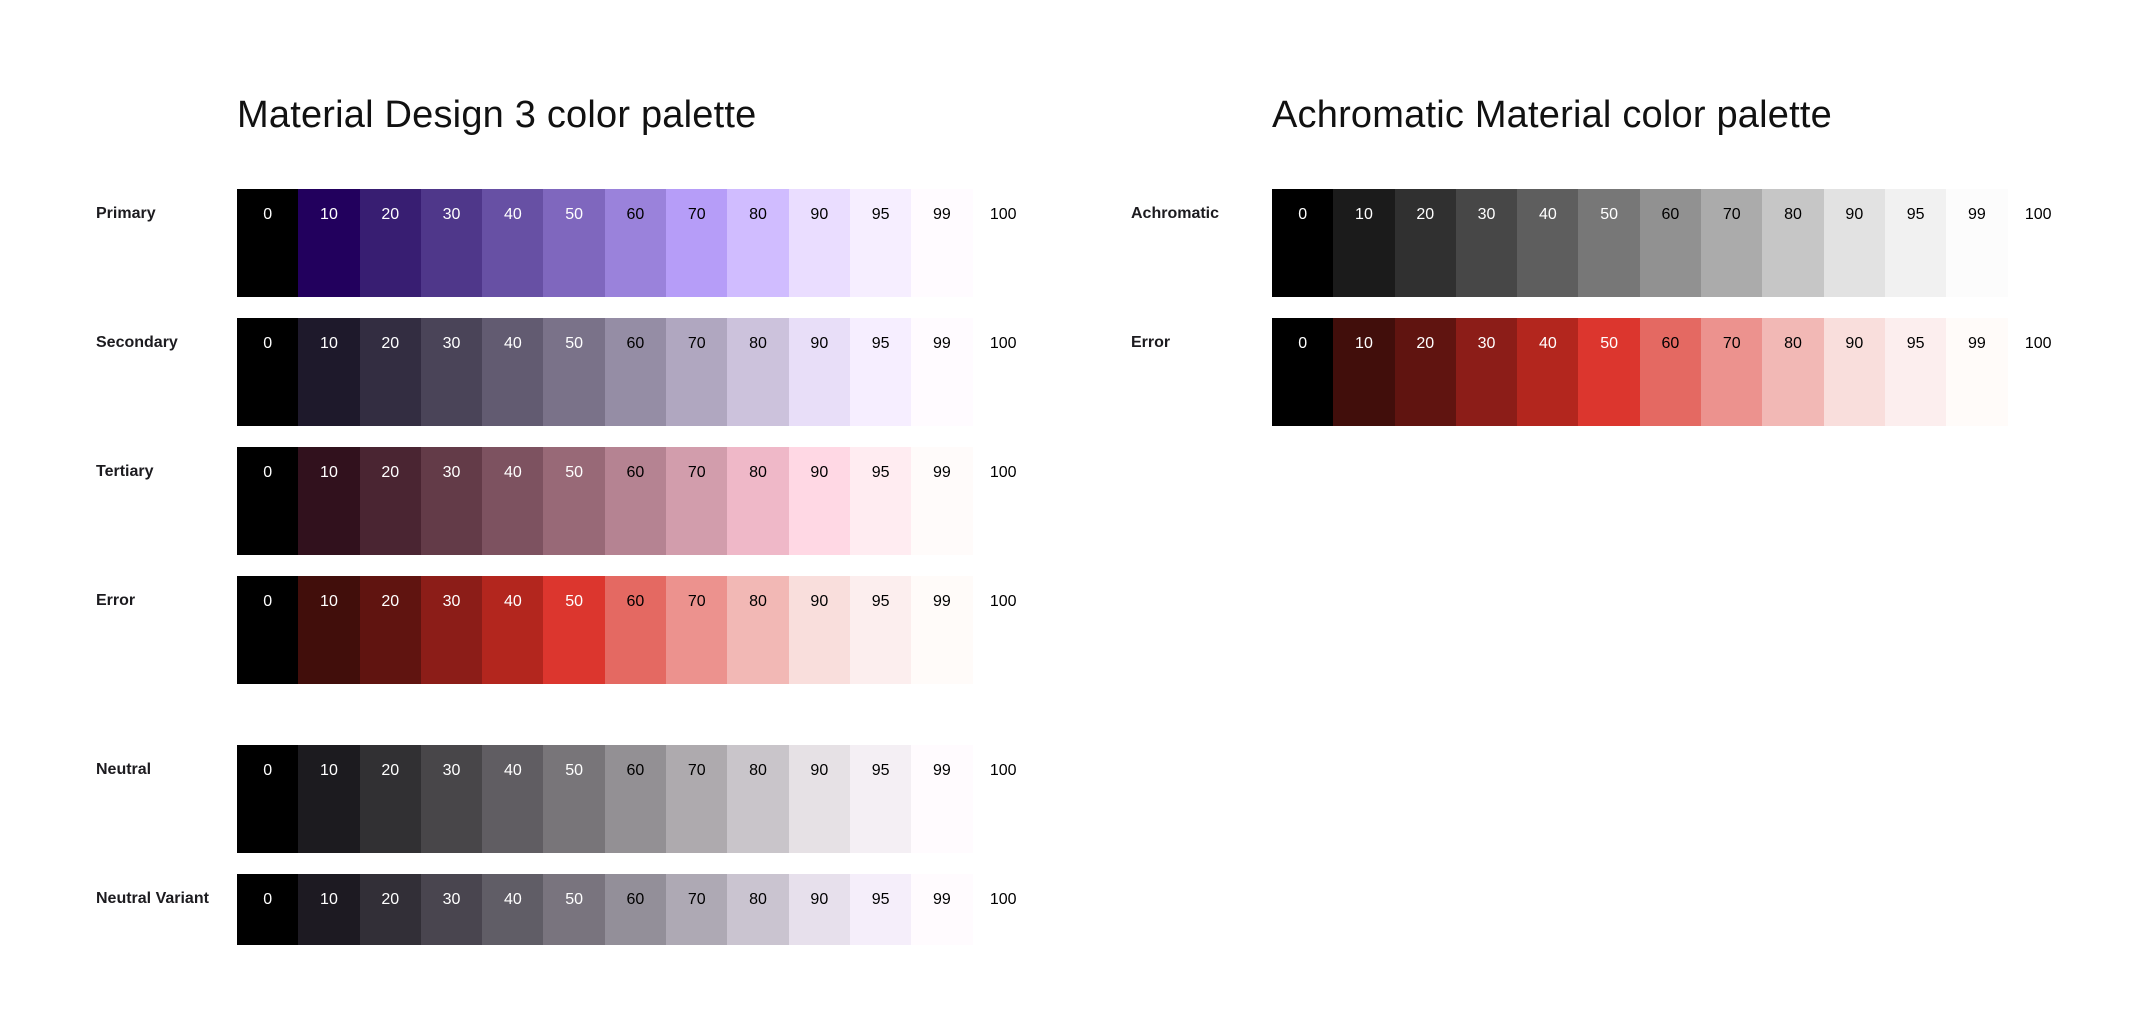  Describe the element at coordinates (1547, 343) in the screenshot. I see `tone-label: 40` at that location.